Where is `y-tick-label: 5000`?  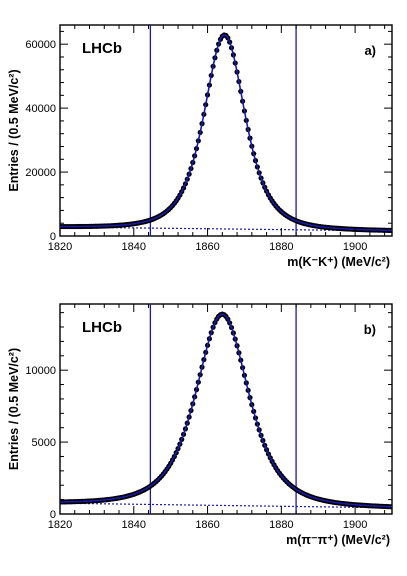
y-tick-label: 5000 is located at coordinates (44, 443).